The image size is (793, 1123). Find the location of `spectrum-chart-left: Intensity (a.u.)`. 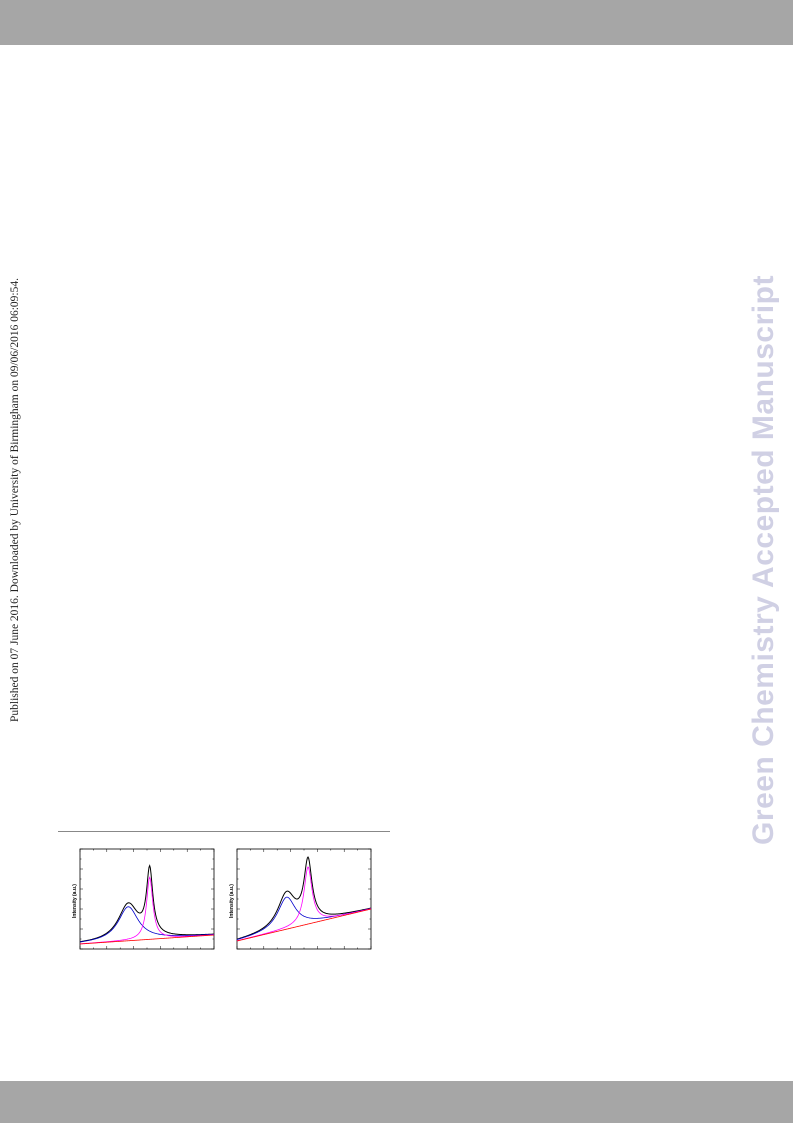

spectrum-chart-left: Intensity (a.u.) is located at coordinates (143, 899).